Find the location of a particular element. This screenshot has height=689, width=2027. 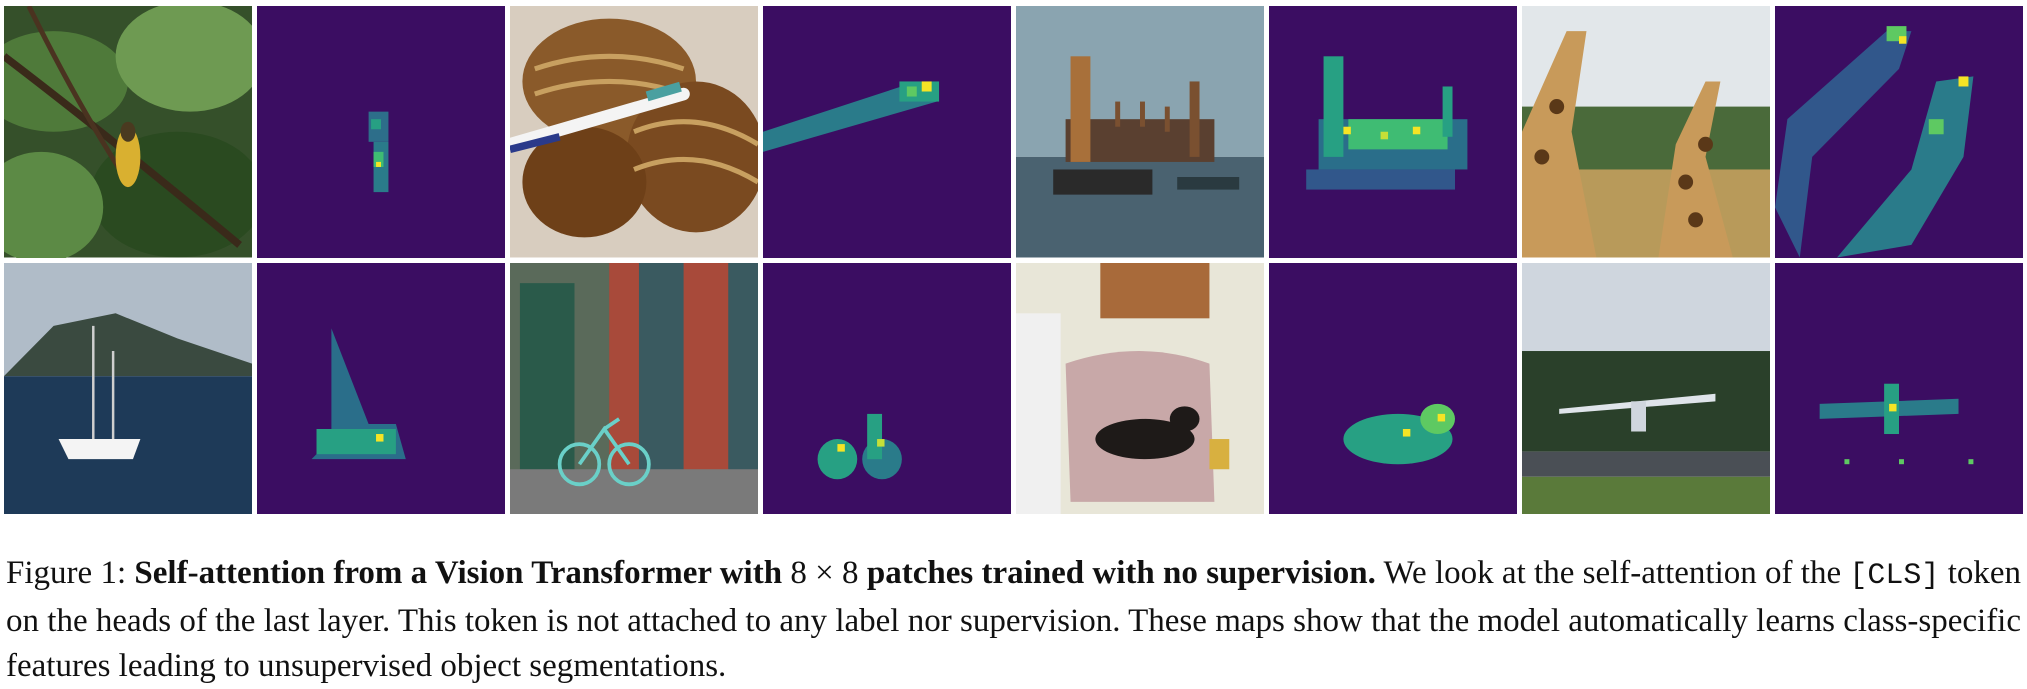

photo-plane-on-runway is located at coordinates (1646, 388).